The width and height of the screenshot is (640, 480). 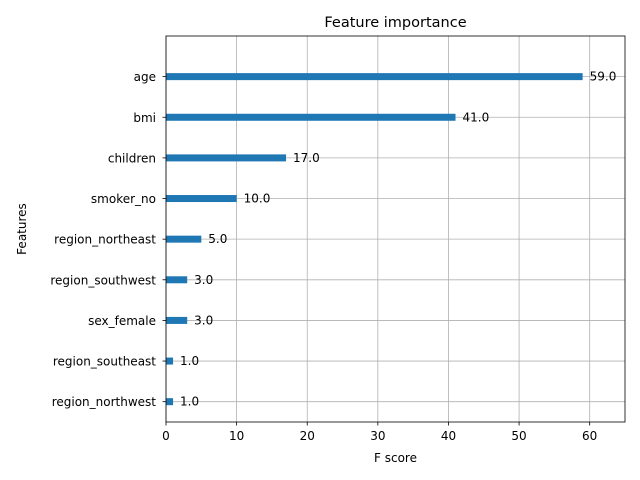 What do you see at coordinates (476, 117) in the screenshot?
I see `data-label: 41.0` at bounding box center [476, 117].